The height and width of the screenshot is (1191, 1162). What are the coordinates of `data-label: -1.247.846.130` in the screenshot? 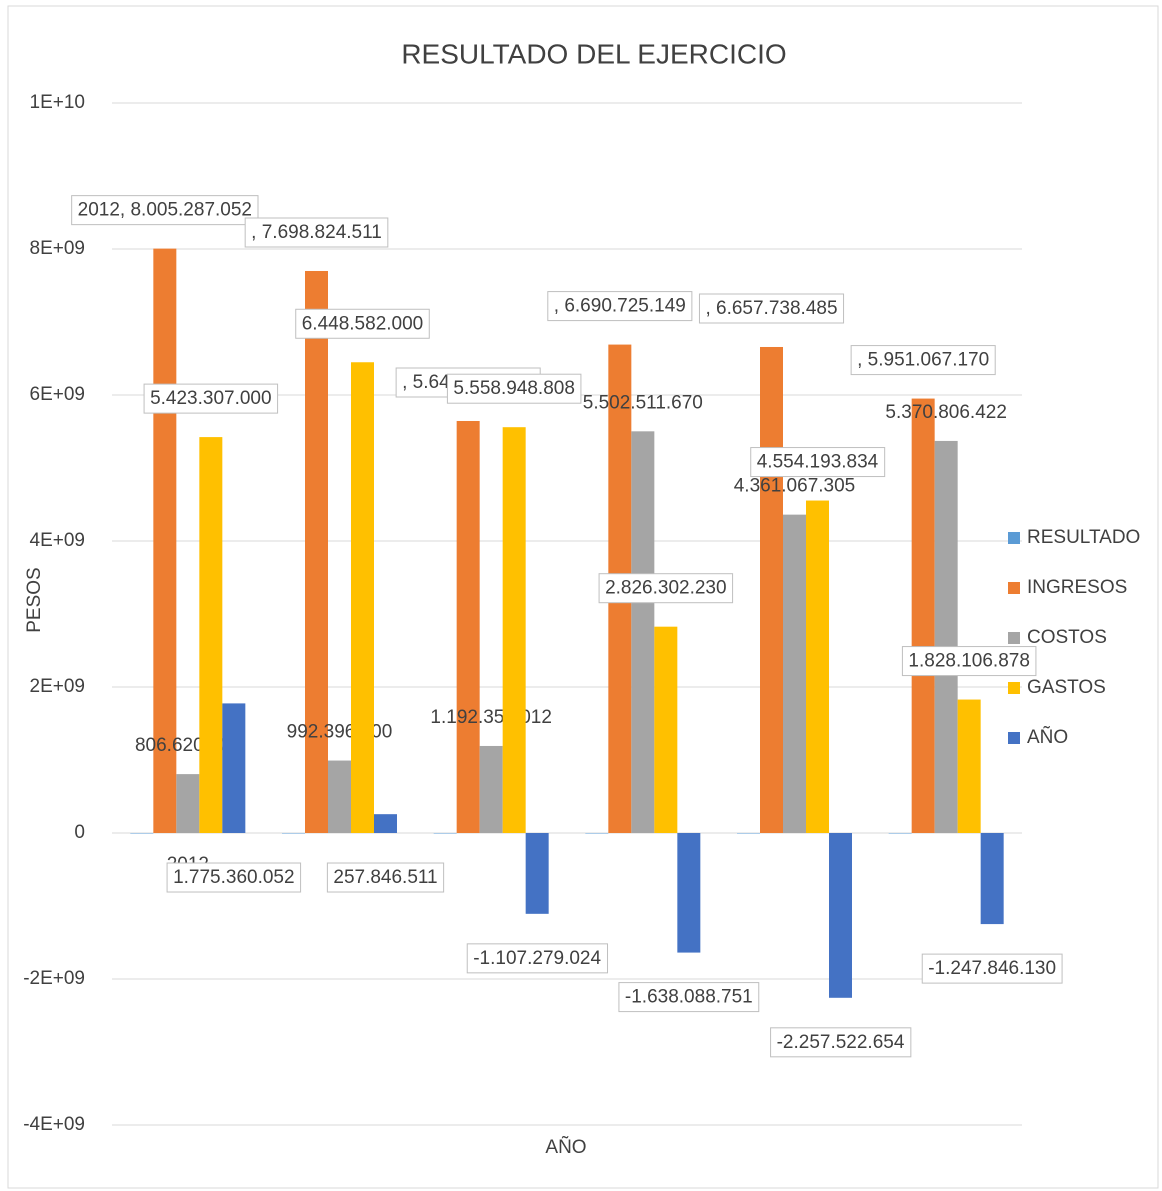 It's located at (992, 968).